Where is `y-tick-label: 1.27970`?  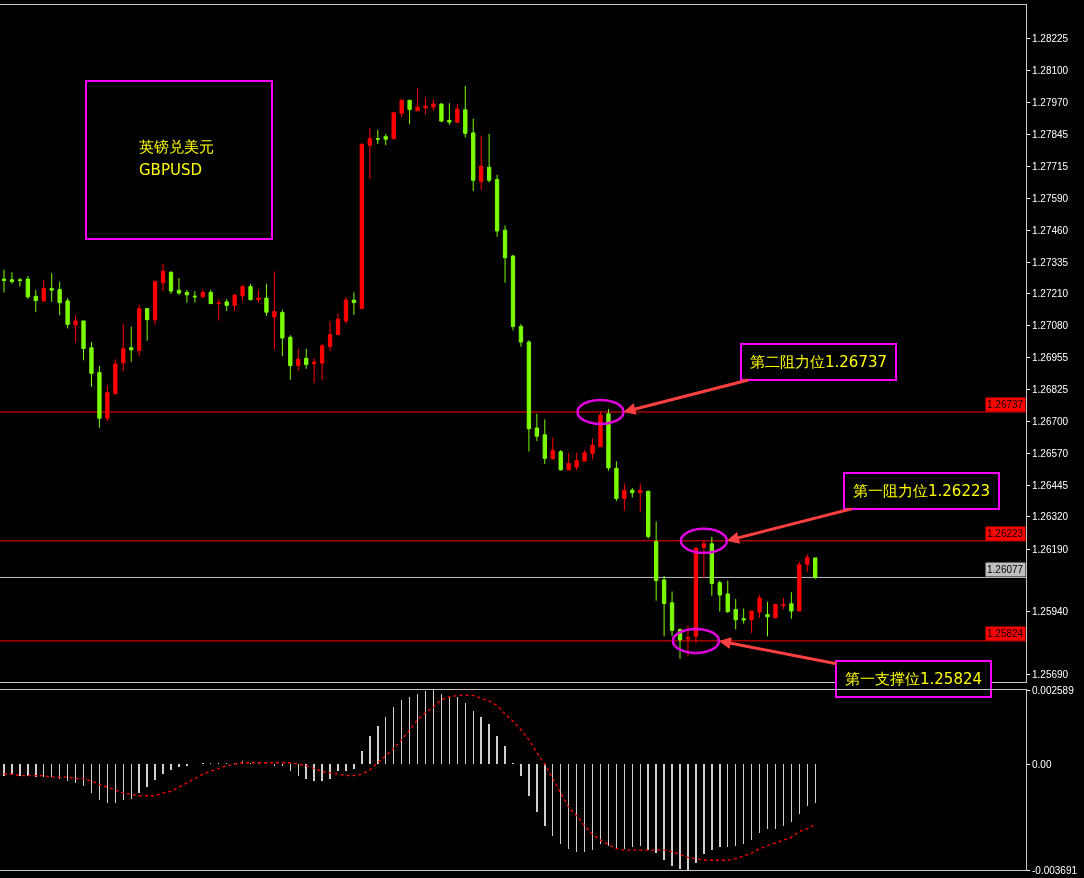
y-tick-label: 1.27970 is located at coordinates (1050, 103).